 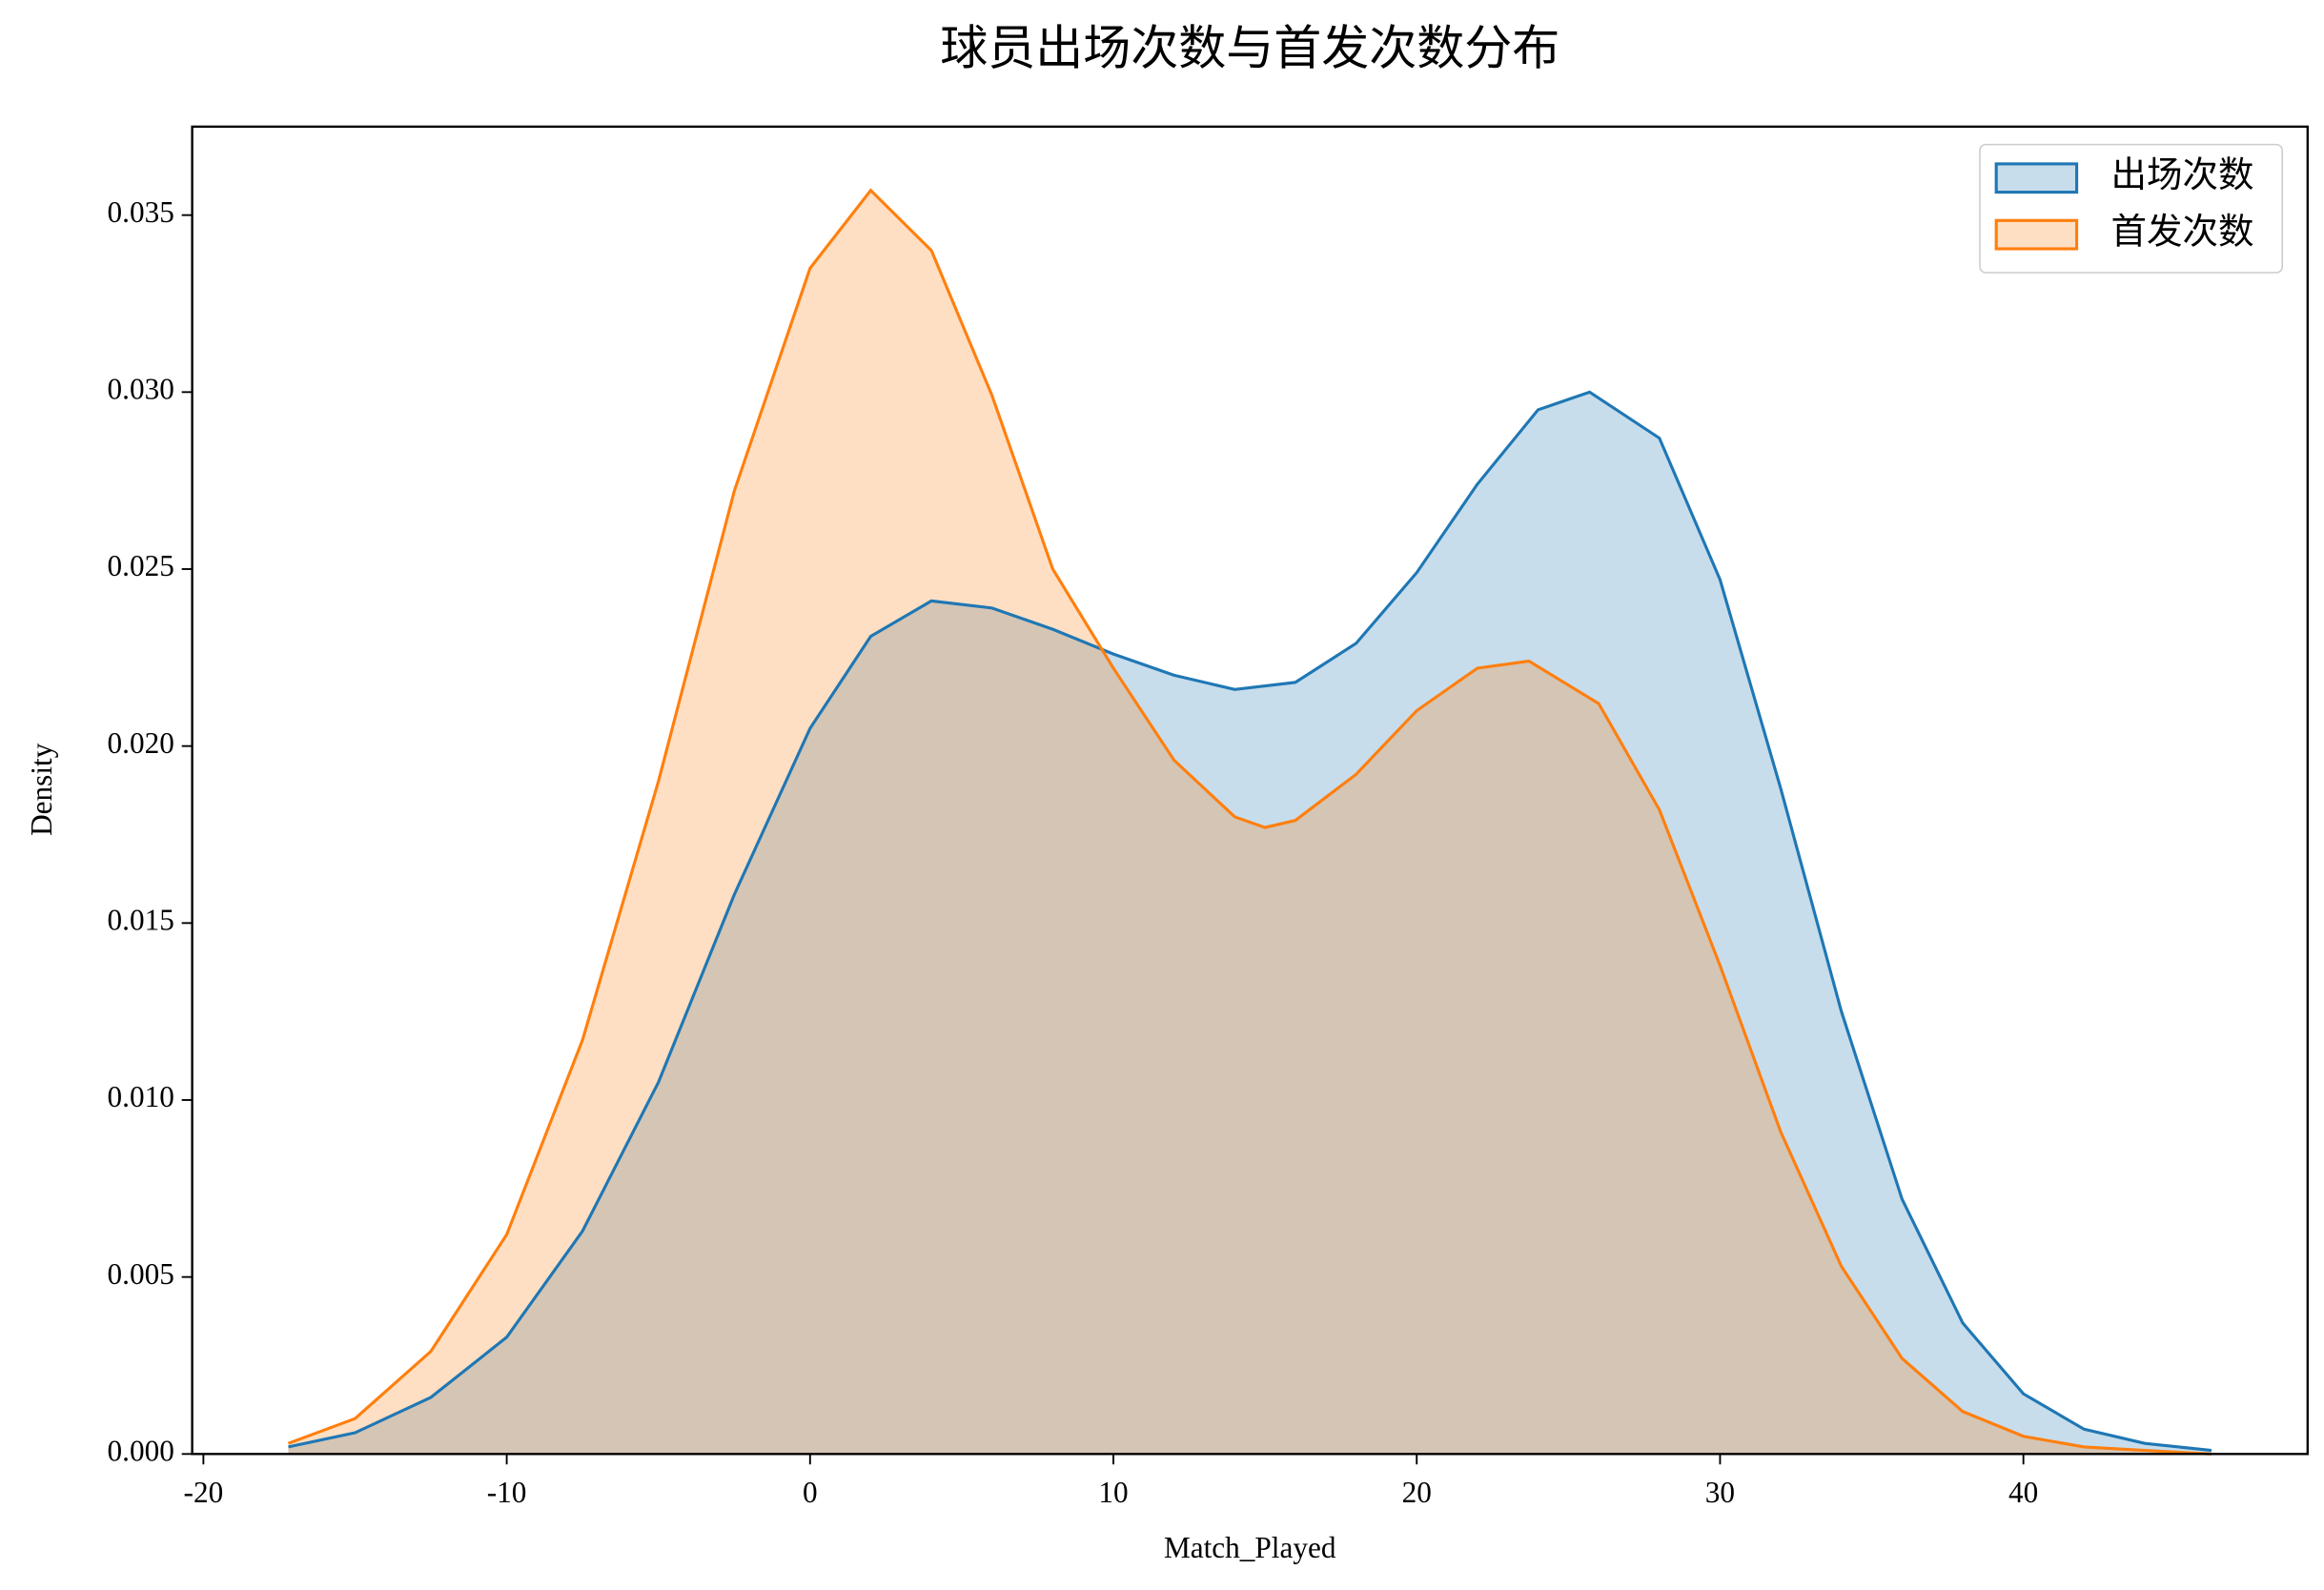 I want to click on y-tick-label: 0.020, so click(x=141, y=743).